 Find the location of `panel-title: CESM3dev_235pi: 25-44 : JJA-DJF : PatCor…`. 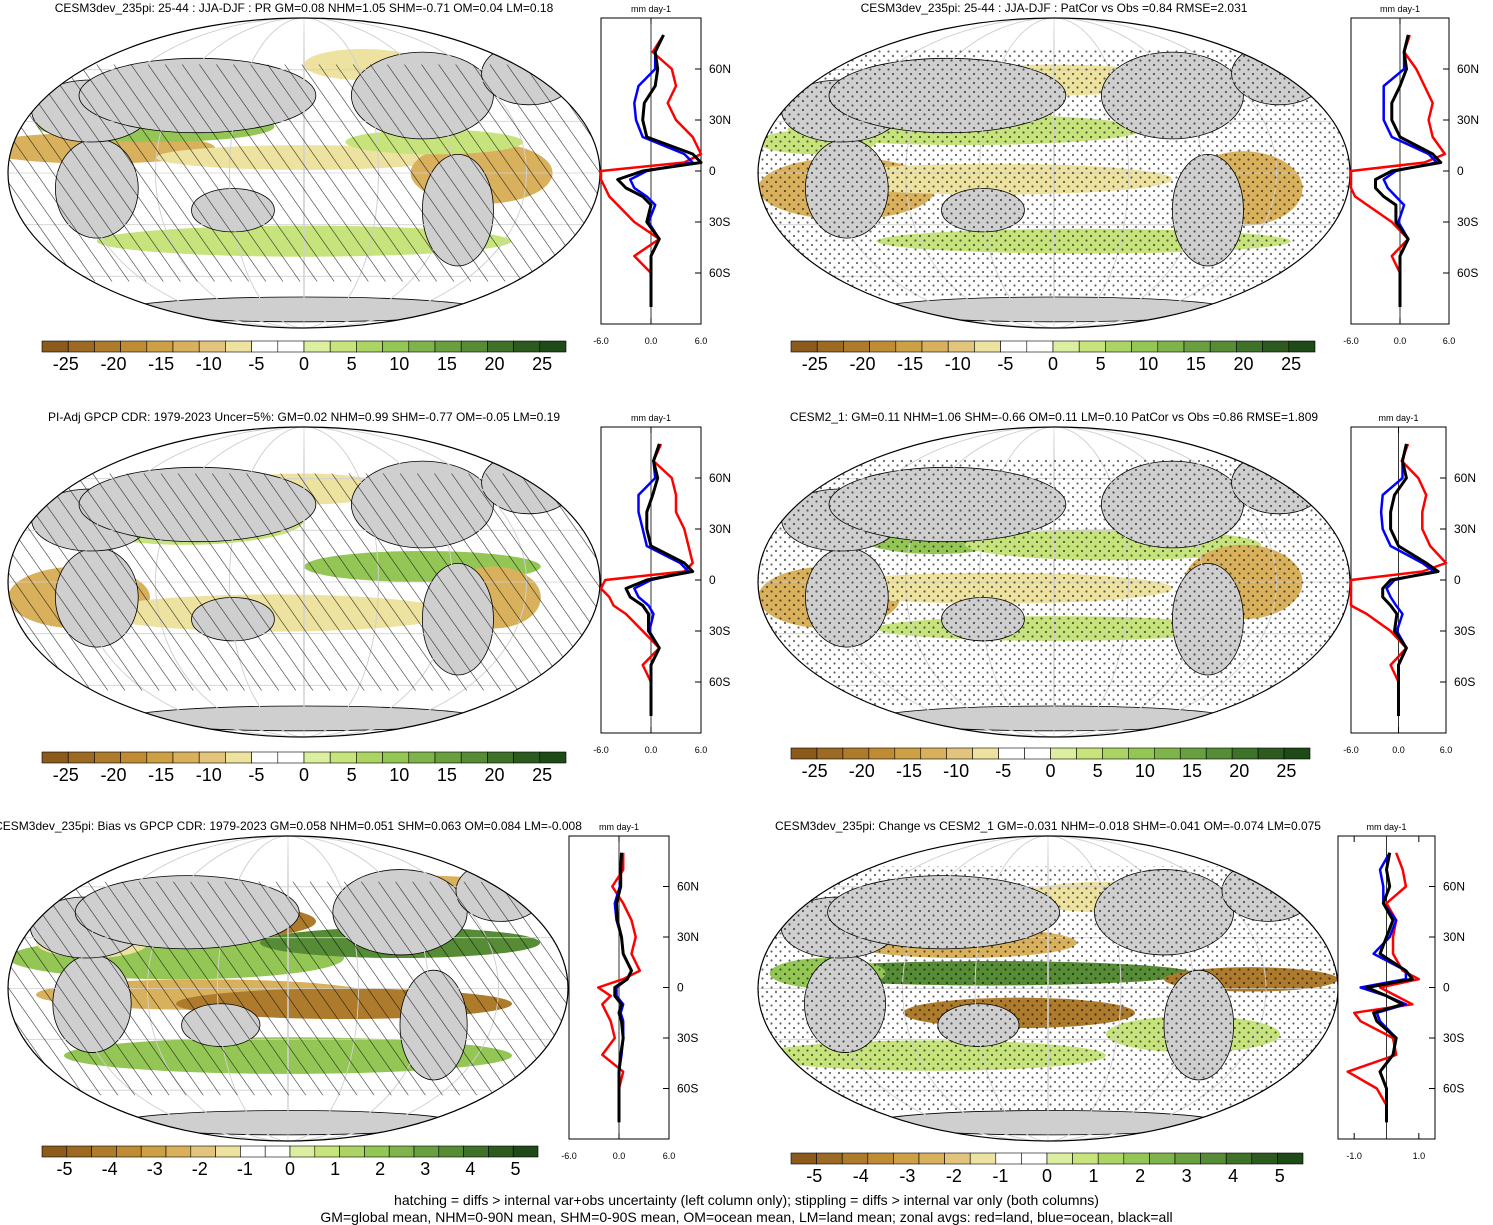

panel-title: CESM3dev_235pi: 25-44 : JJA-DJF : PatCor… is located at coordinates (1054, 8).